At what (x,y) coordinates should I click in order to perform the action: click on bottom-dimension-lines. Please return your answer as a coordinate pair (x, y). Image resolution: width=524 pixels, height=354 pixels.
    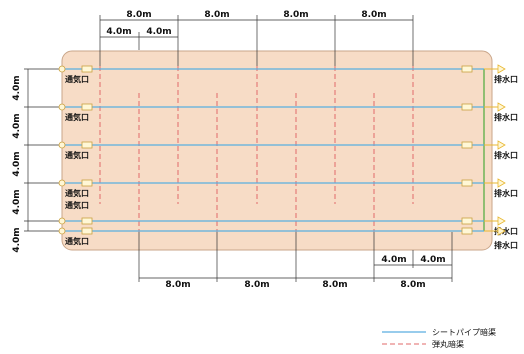
    Looking at the image, I should click on (295, 257).